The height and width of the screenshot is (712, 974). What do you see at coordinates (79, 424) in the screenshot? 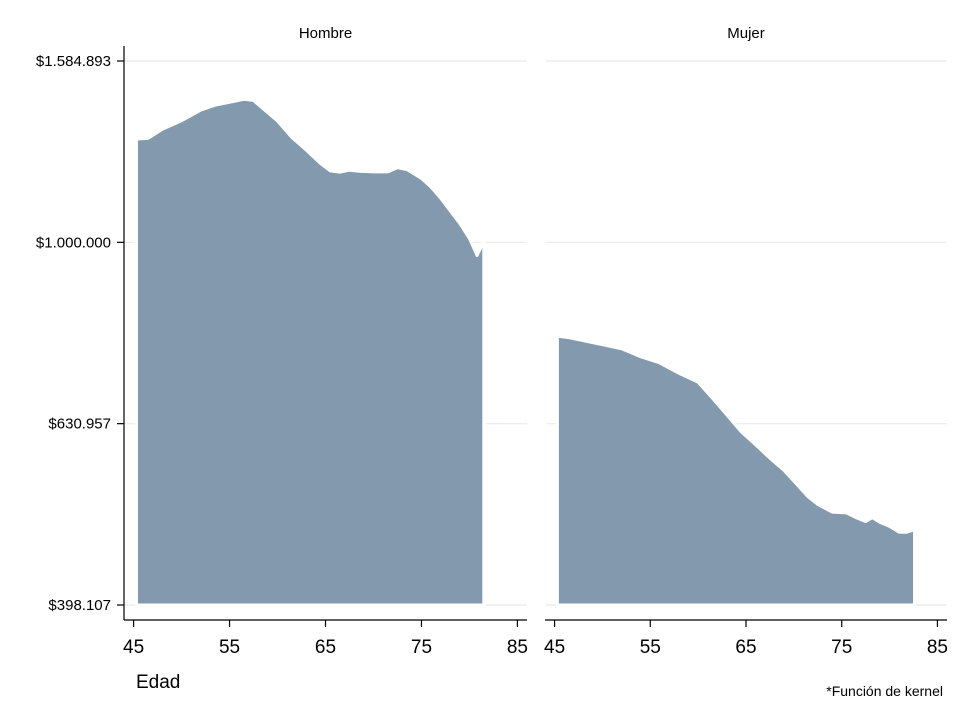
I see `y-tick-label-1: $630.957` at bounding box center [79, 424].